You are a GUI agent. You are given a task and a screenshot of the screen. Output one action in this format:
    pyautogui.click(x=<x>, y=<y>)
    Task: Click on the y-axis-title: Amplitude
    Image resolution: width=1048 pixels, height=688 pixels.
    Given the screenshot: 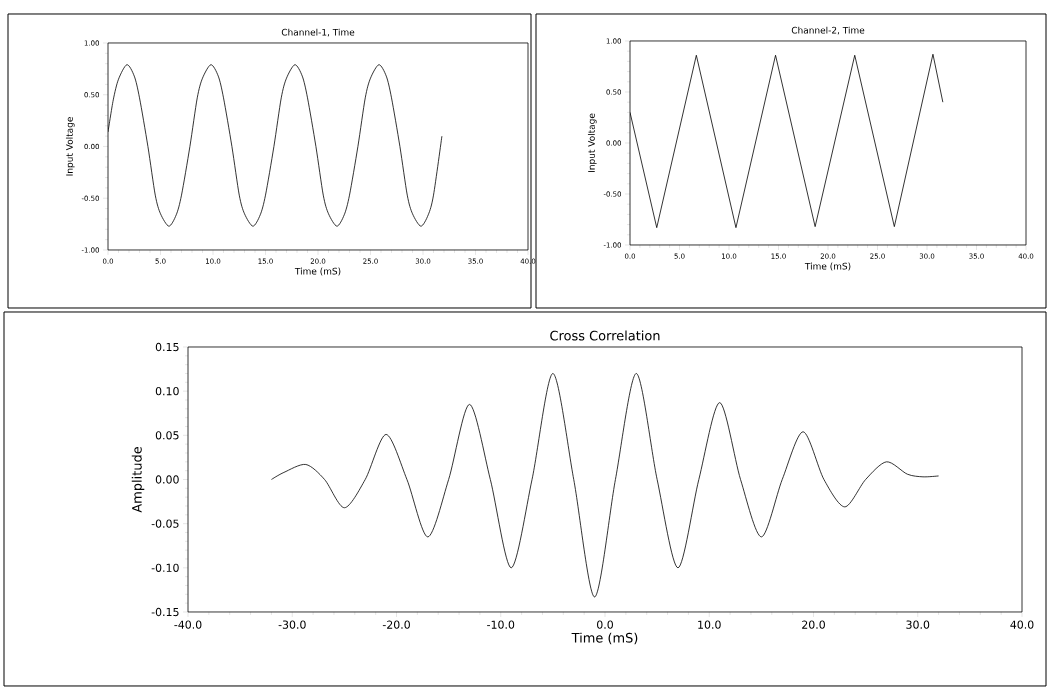 What is the action you would take?
    pyautogui.click(x=138, y=479)
    